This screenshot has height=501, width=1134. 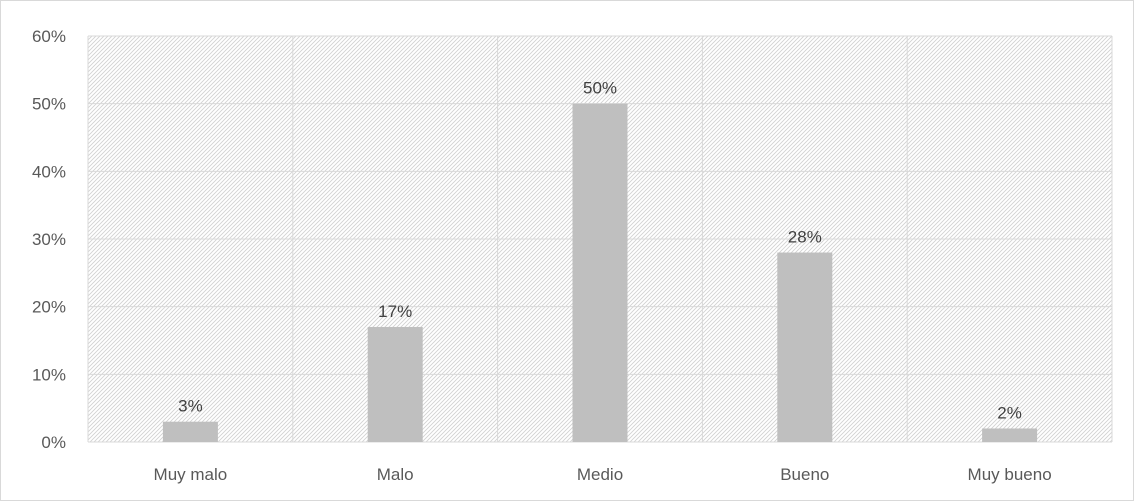 What do you see at coordinates (53, 442) in the screenshot?
I see `y-tick-label: 0%` at bounding box center [53, 442].